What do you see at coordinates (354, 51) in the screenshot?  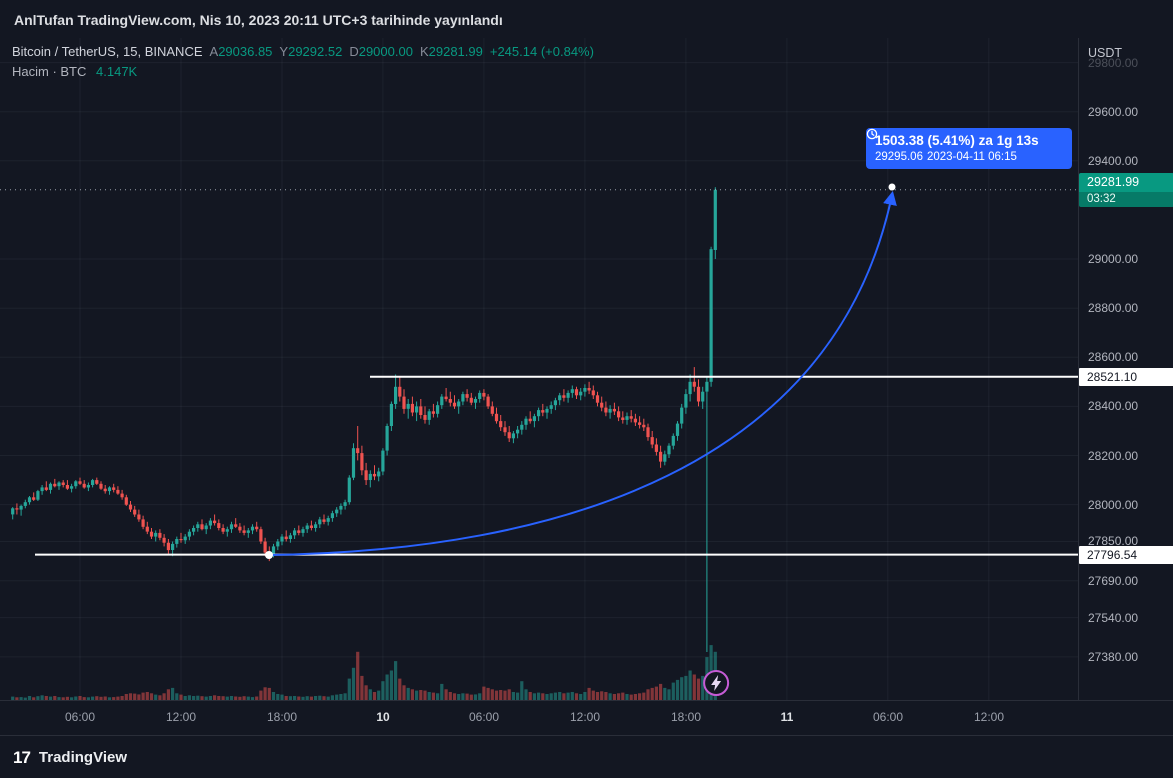 I see `ohlc-letter: D` at bounding box center [354, 51].